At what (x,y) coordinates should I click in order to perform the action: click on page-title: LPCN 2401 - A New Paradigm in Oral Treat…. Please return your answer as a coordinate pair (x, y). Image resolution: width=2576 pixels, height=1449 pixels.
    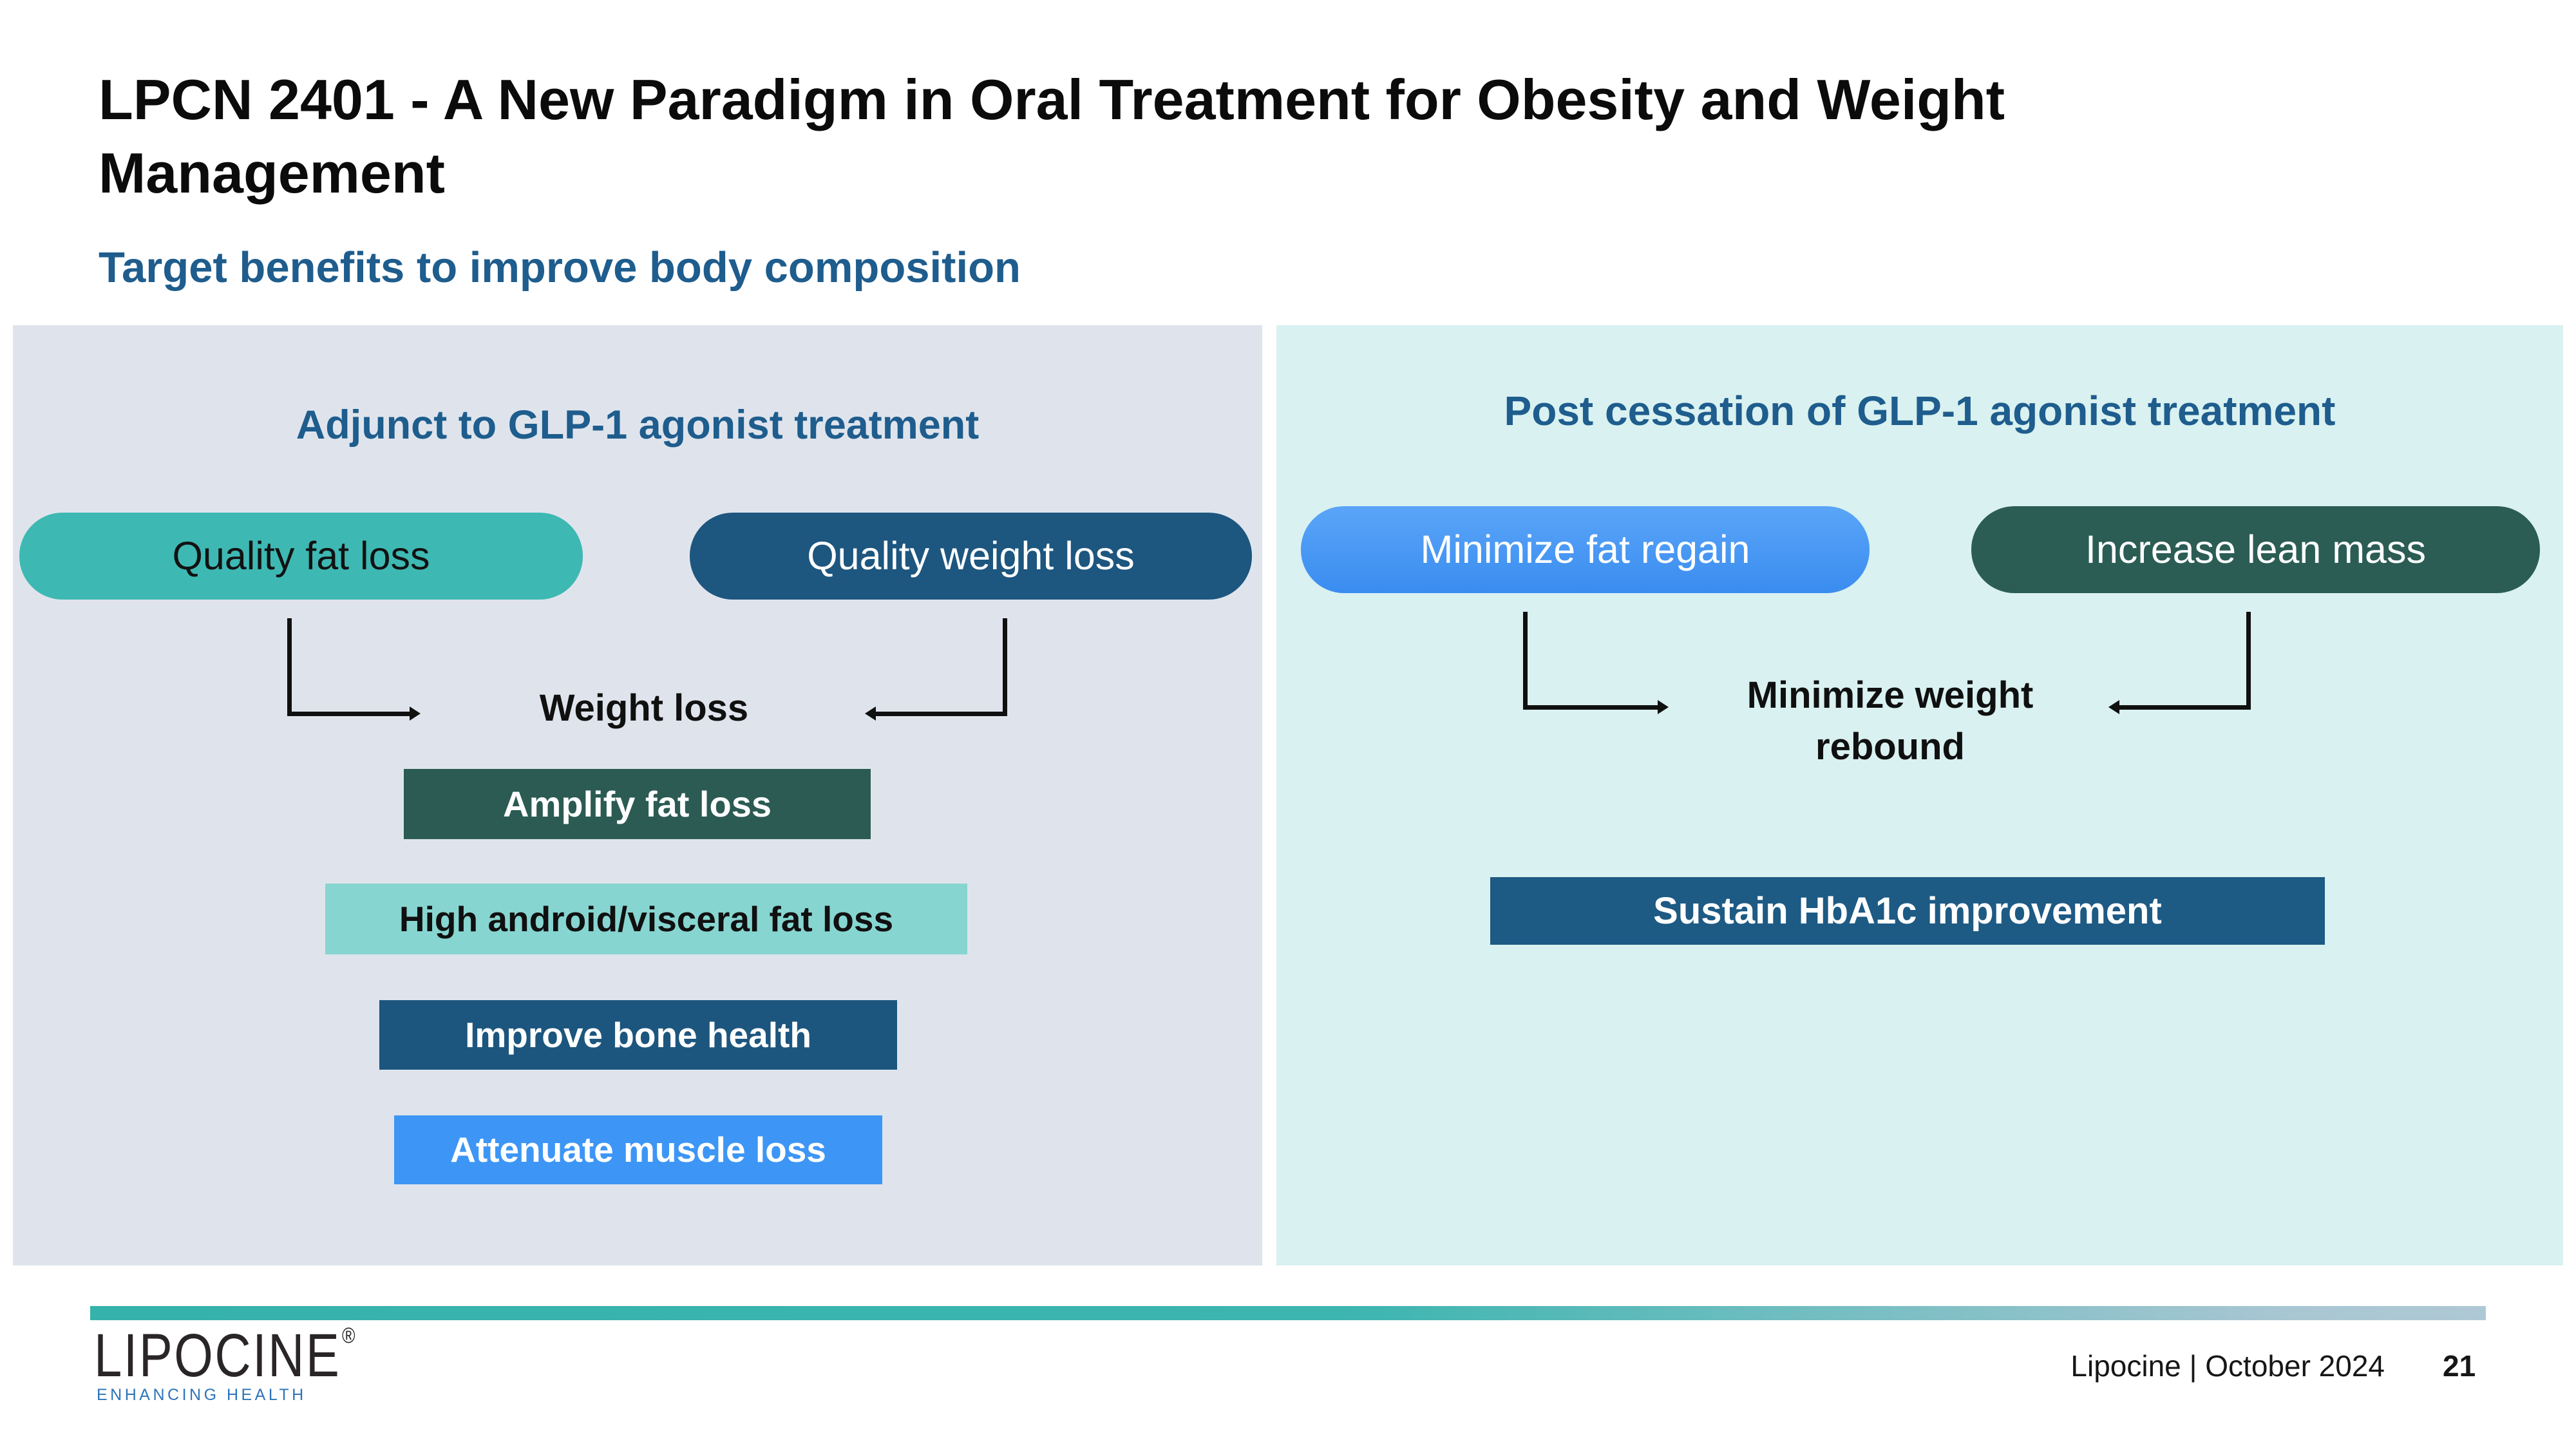
    Looking at the image, I should click on (1052, 136).